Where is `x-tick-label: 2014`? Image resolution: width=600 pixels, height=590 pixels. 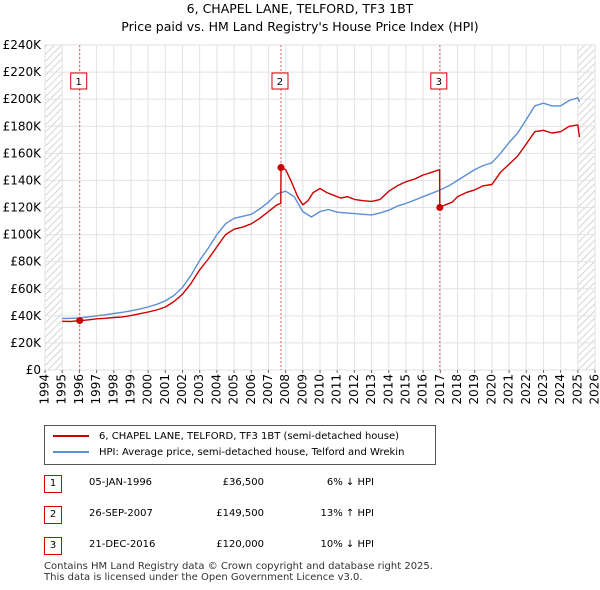
x-tick-label: 2014 is located at coordinates (388, 389).